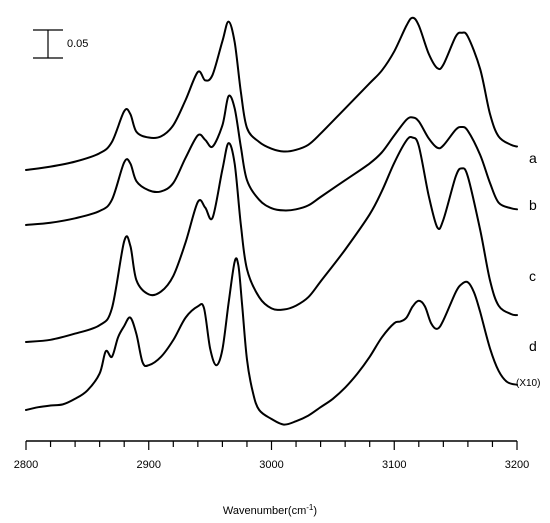 Image resolution: width=550 pixels, height=523 pixels. I want to click on x-tick-label: 2900, so click(149, 465).